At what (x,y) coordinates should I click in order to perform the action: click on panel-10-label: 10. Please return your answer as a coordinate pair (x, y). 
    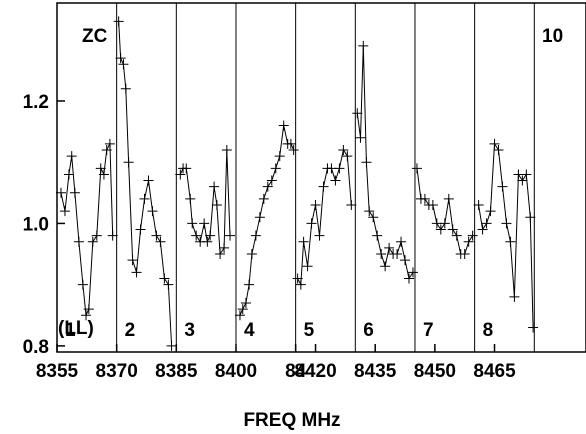
    Looking at the image, I should click on (552, 36).